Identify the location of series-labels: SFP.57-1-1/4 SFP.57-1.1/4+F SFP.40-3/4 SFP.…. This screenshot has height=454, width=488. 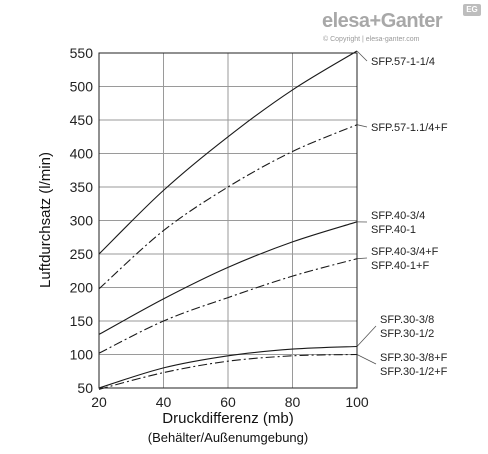
(409, 217).